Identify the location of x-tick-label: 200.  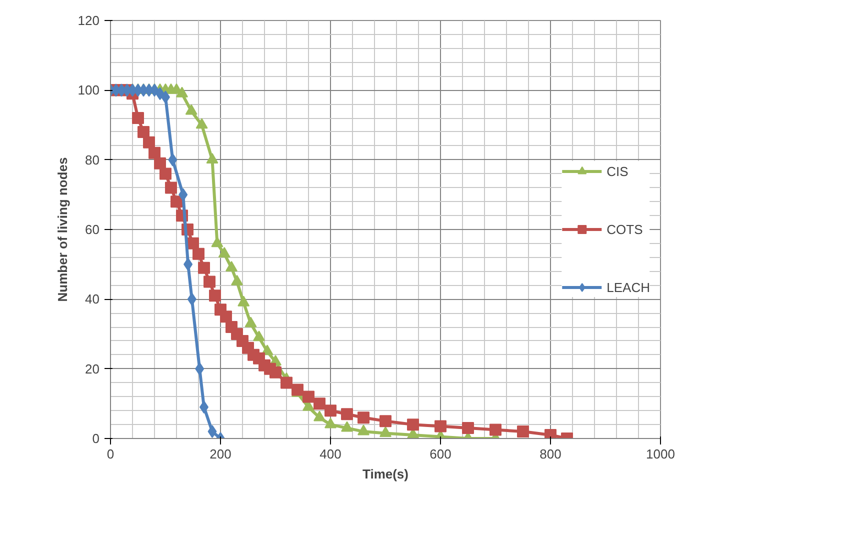
(221, 454).